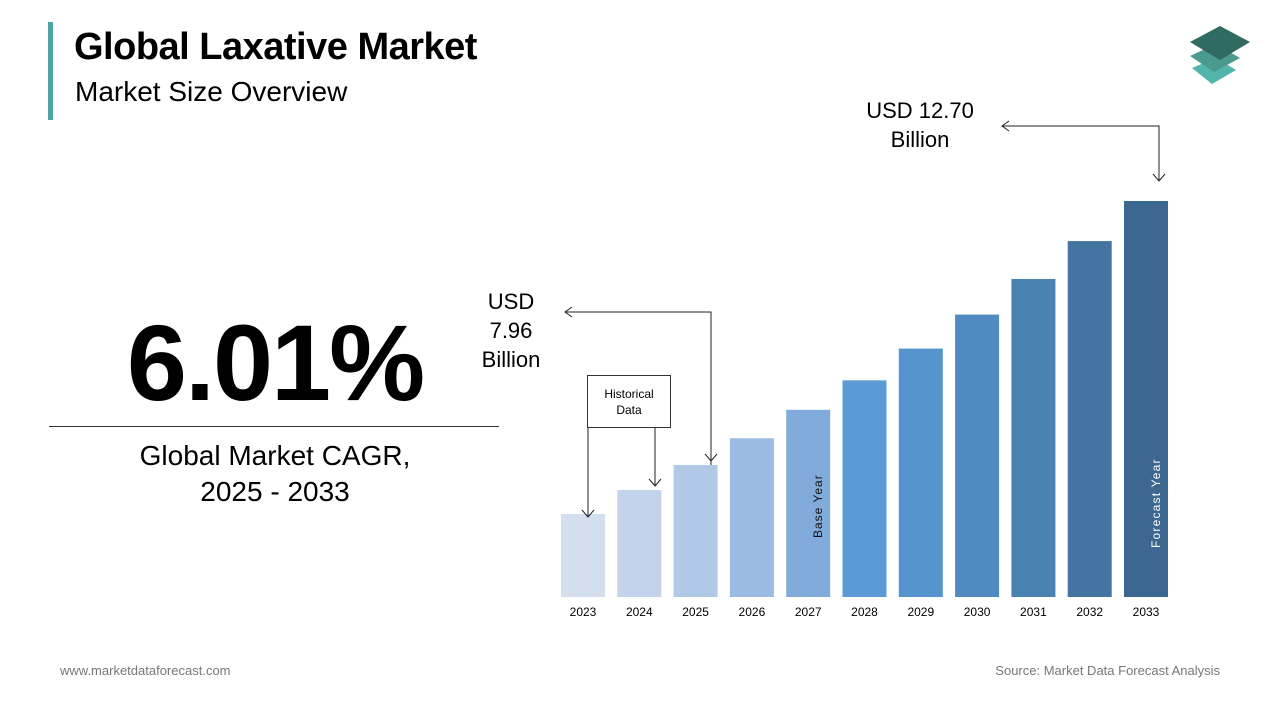 Image resolution: width=1280 pixels, height=720 pixels. I want to click on bar-2032, so click(1089, 419).